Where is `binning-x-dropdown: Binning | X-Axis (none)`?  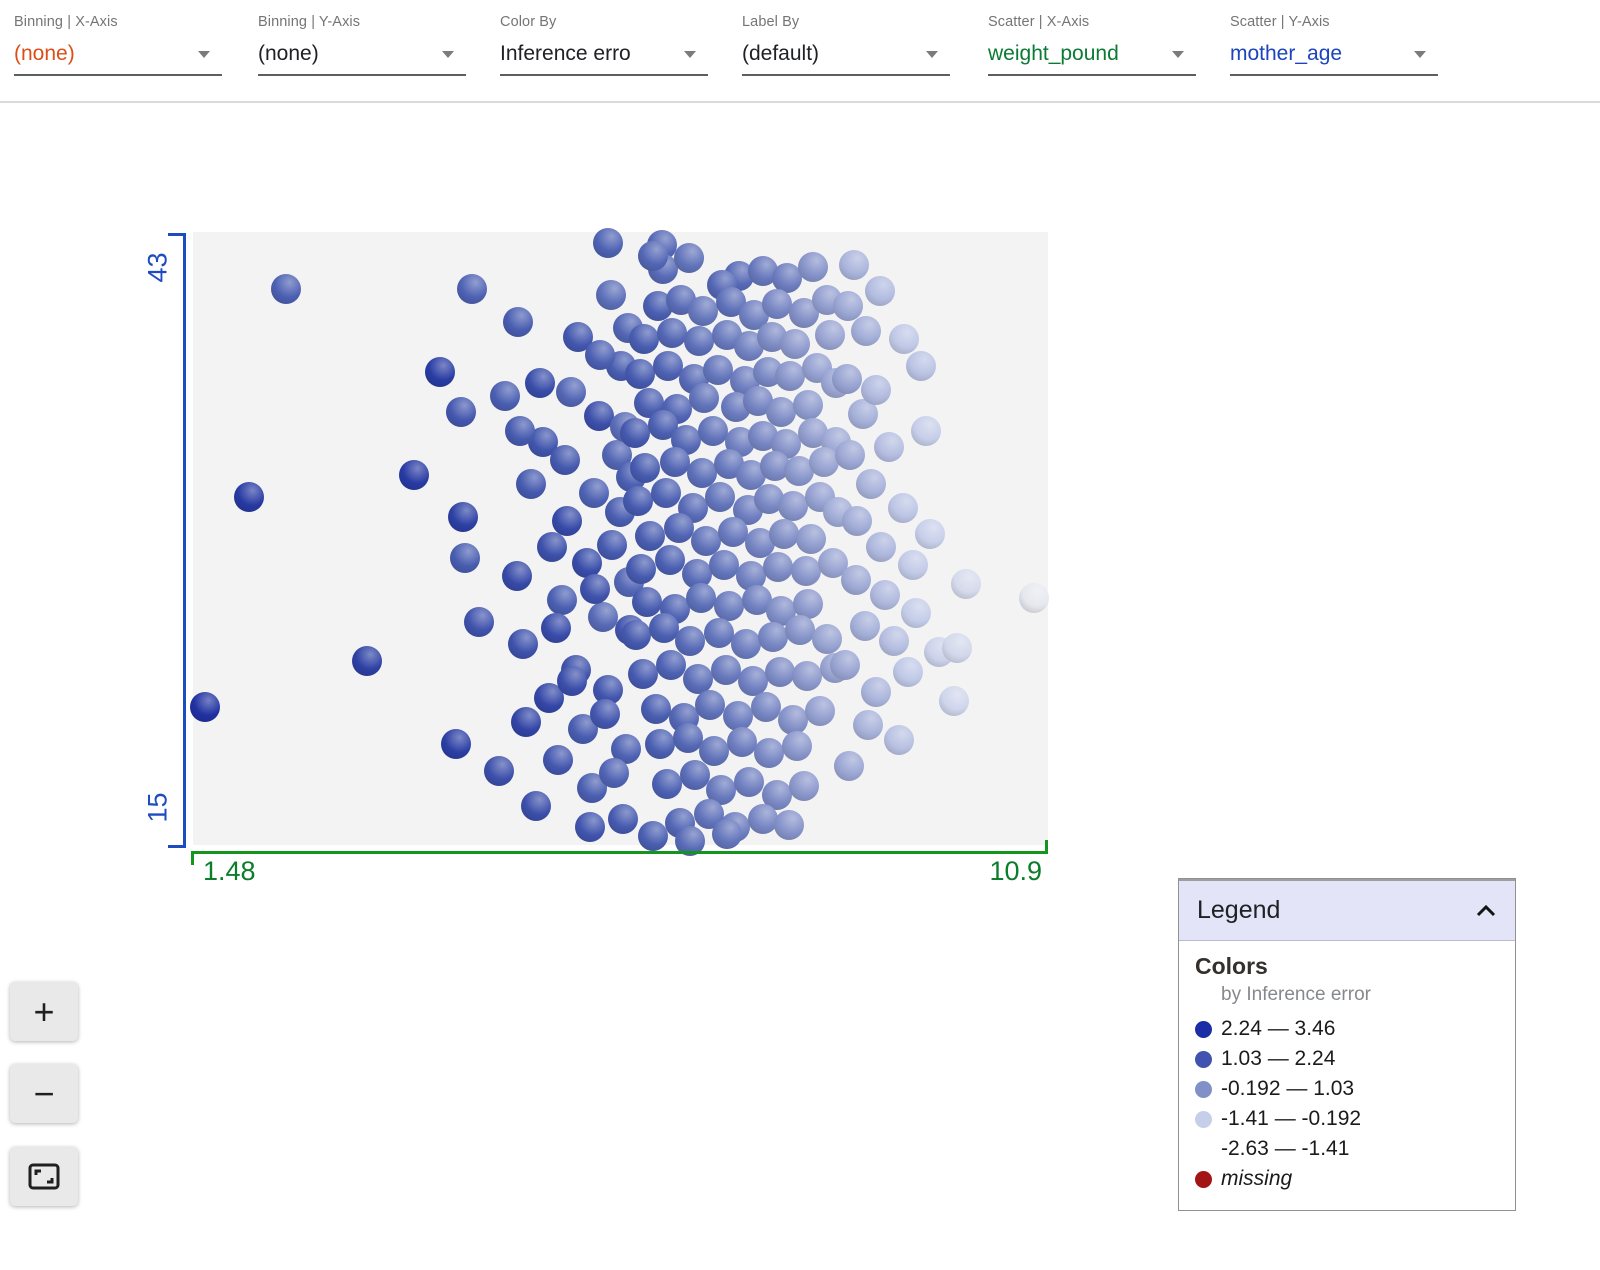
binning-x-dropdown: Binning | X-Axis (none) is located at coordinates (118, 45).